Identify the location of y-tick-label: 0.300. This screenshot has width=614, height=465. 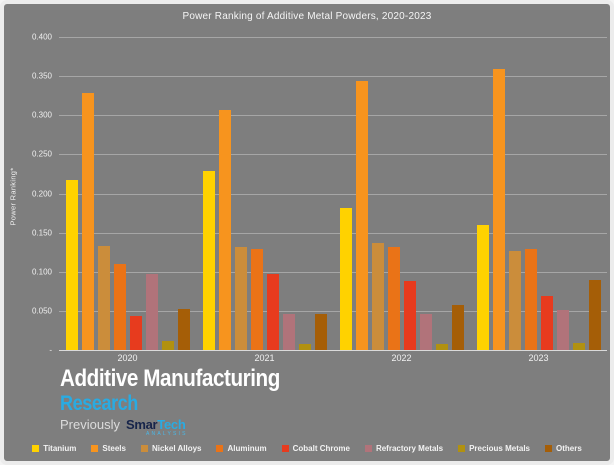
(41, 115).